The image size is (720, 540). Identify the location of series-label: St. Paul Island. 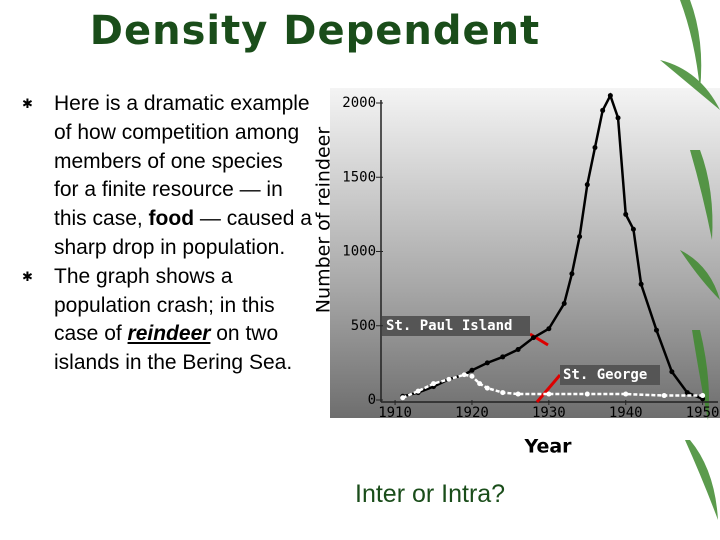
(449, 326).